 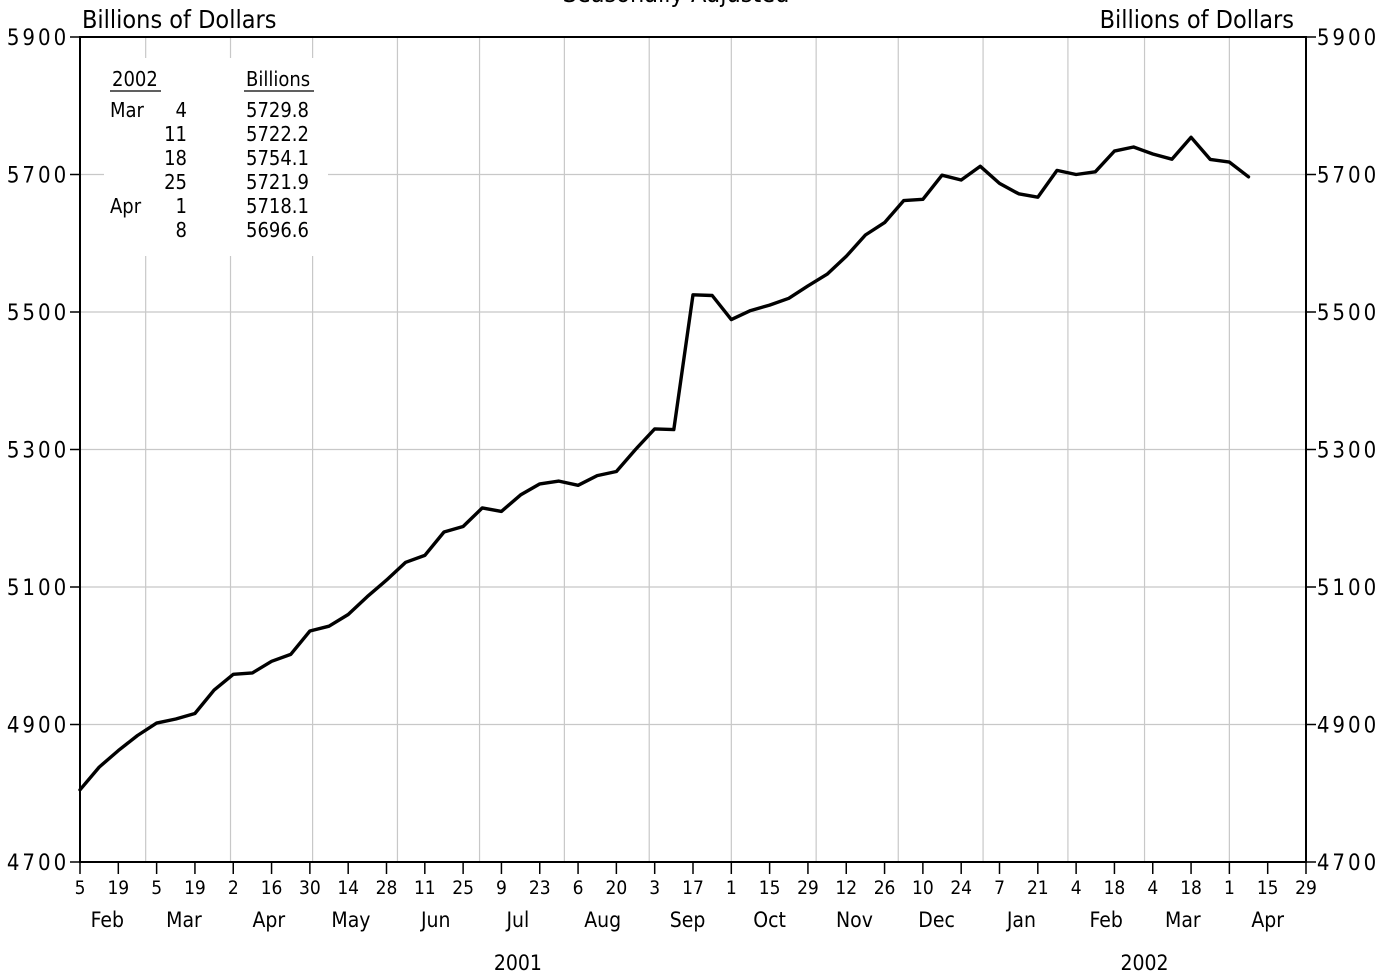 What do you see at coordinates (1348, 176) in the screenshot?
I see `y-tick-label-right: 5700` at bounding box center [1348, 176].